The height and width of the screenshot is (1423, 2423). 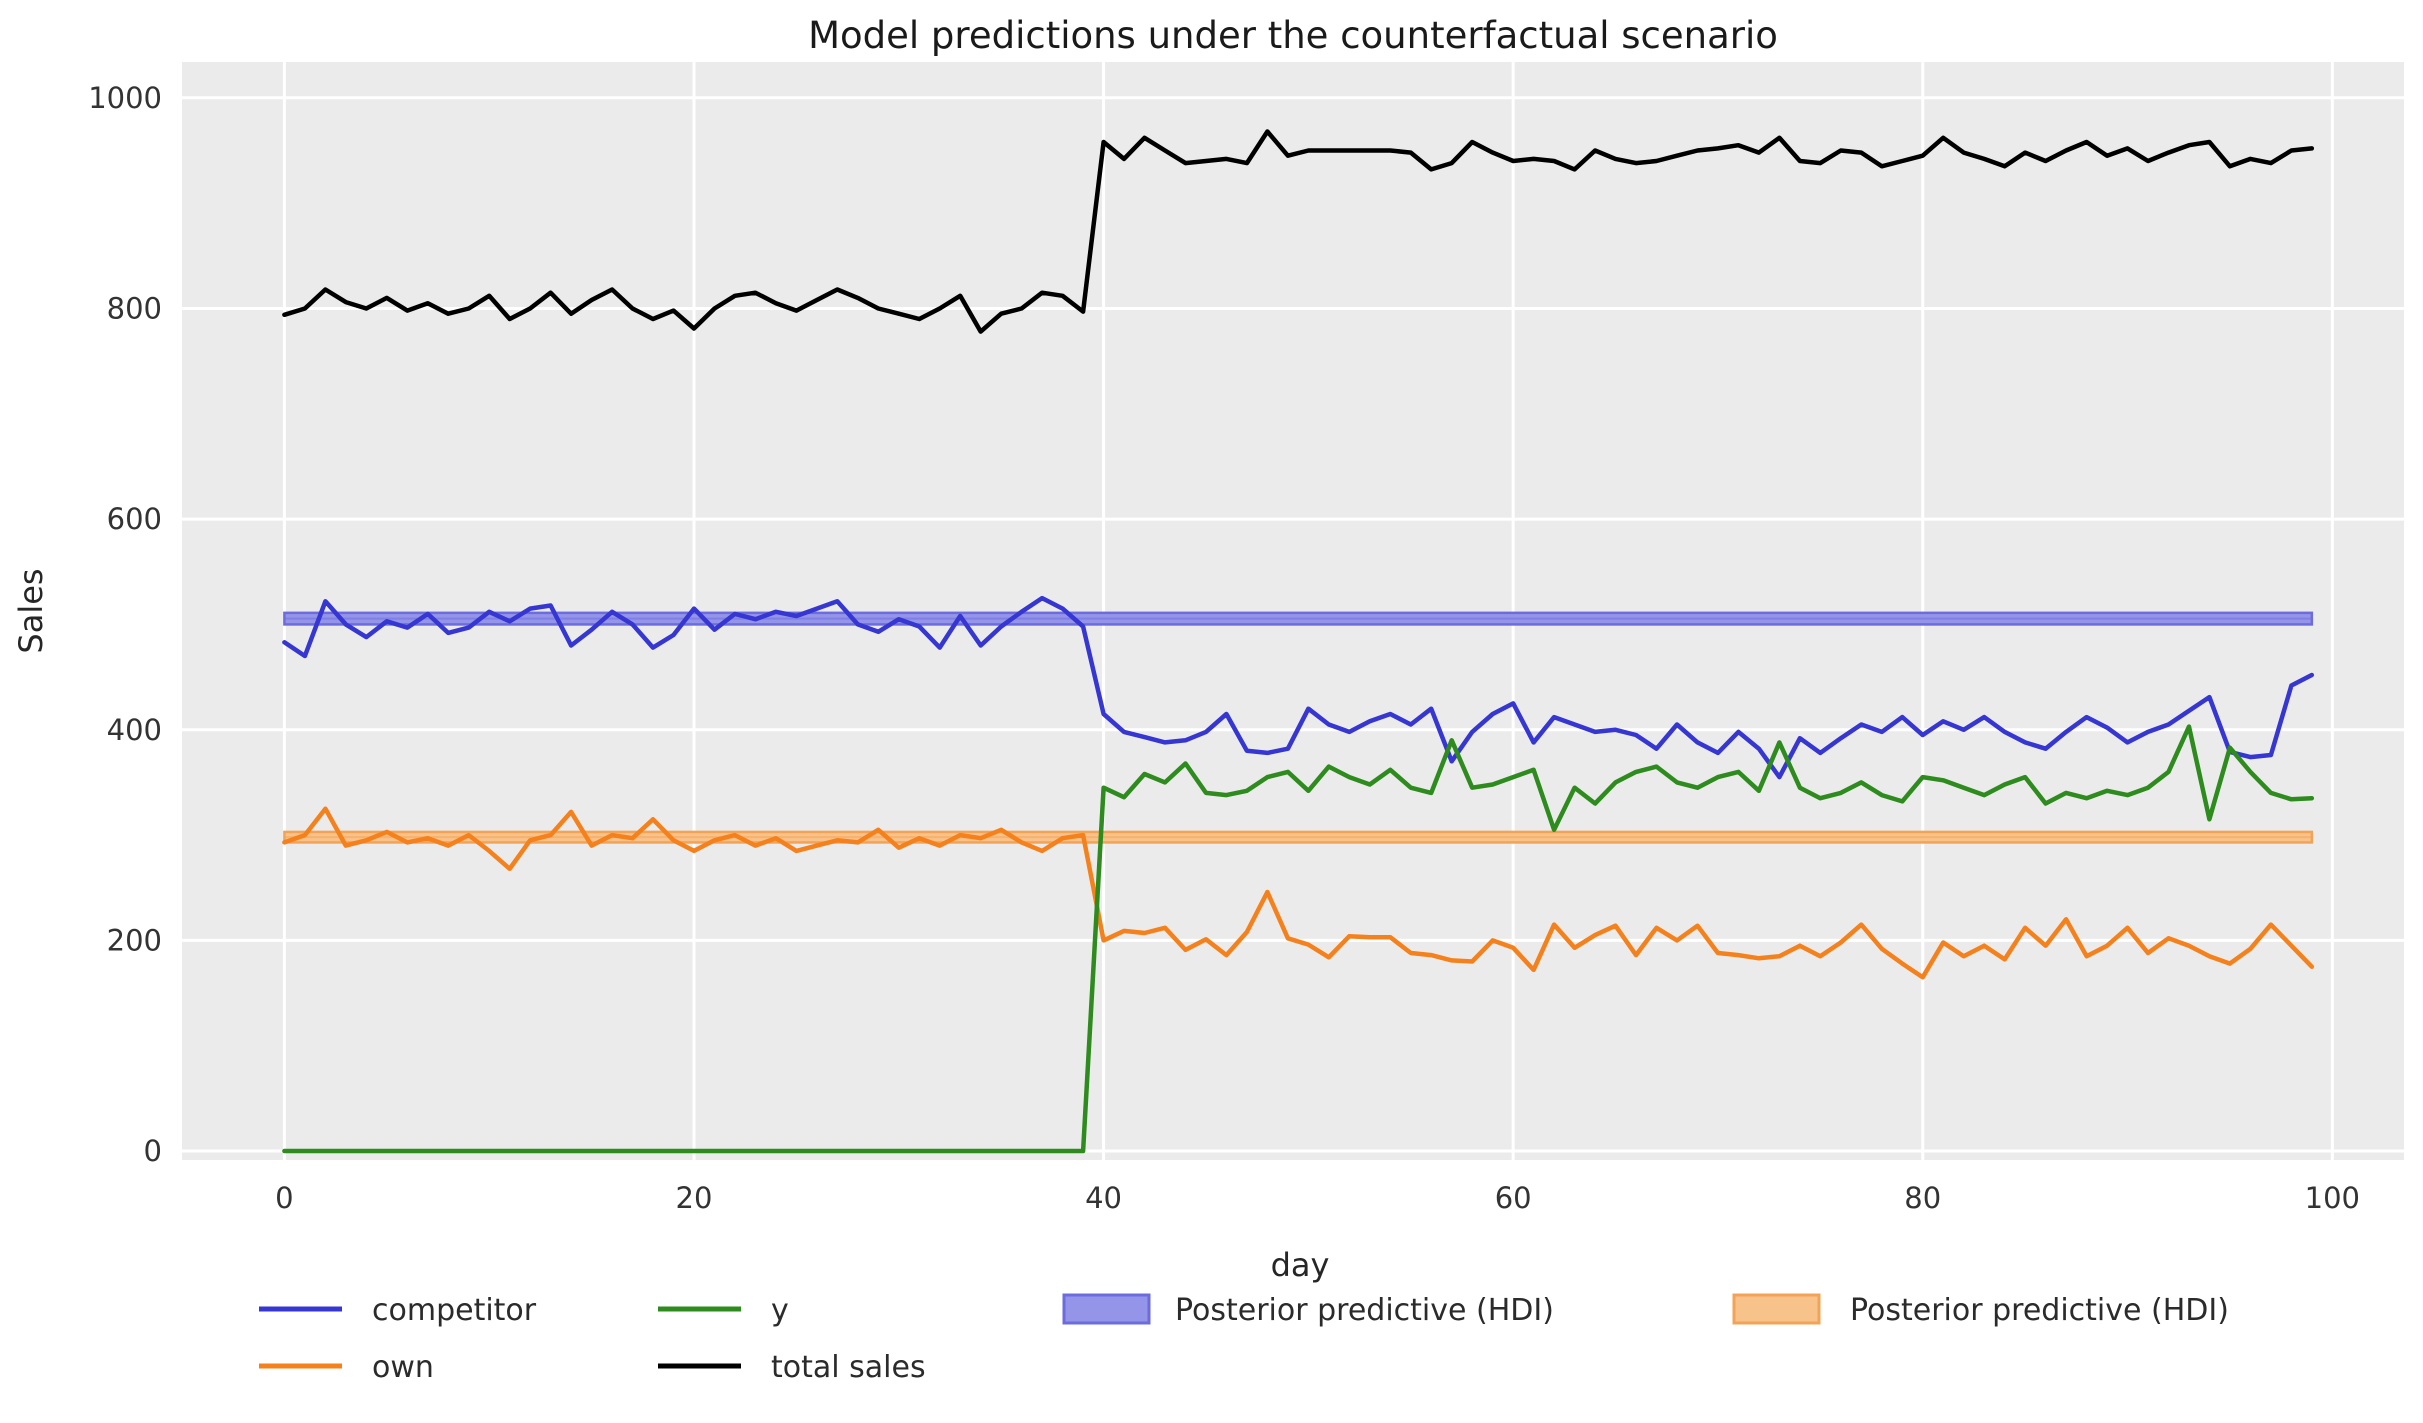 I want to click on x-tick-80: 80, so click(x=1922, y=1198).